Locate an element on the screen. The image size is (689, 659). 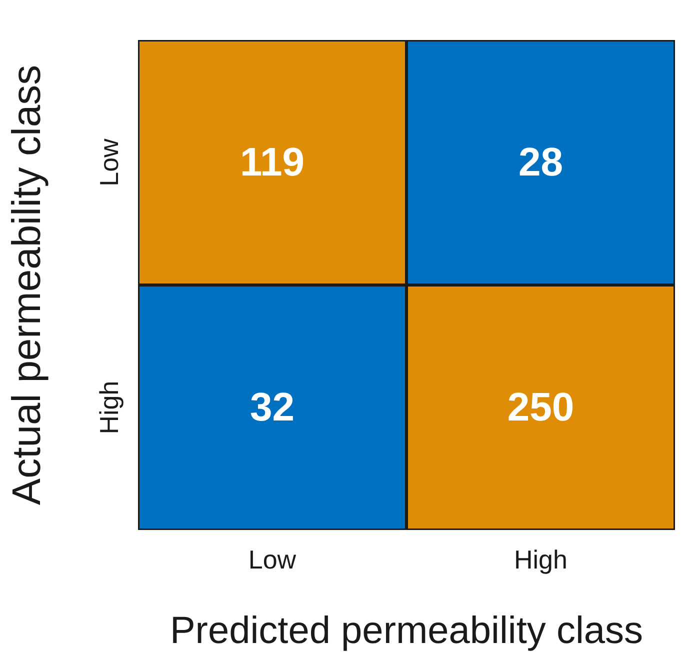
y-axis-title: Actual permeability class is located at coordinates (27, 285).